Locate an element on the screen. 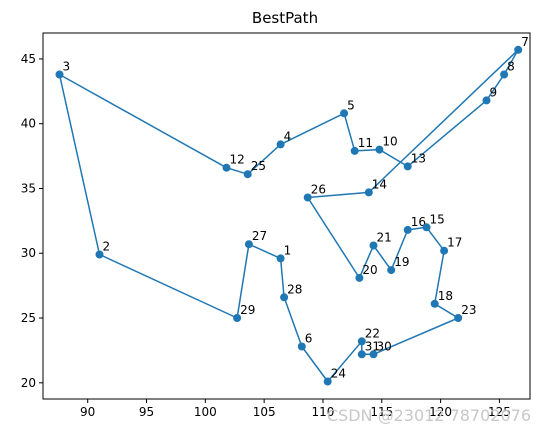 This screenshot has height=435, width=546. x-tick-label-105: 105 is located at coordinates (264, 412).